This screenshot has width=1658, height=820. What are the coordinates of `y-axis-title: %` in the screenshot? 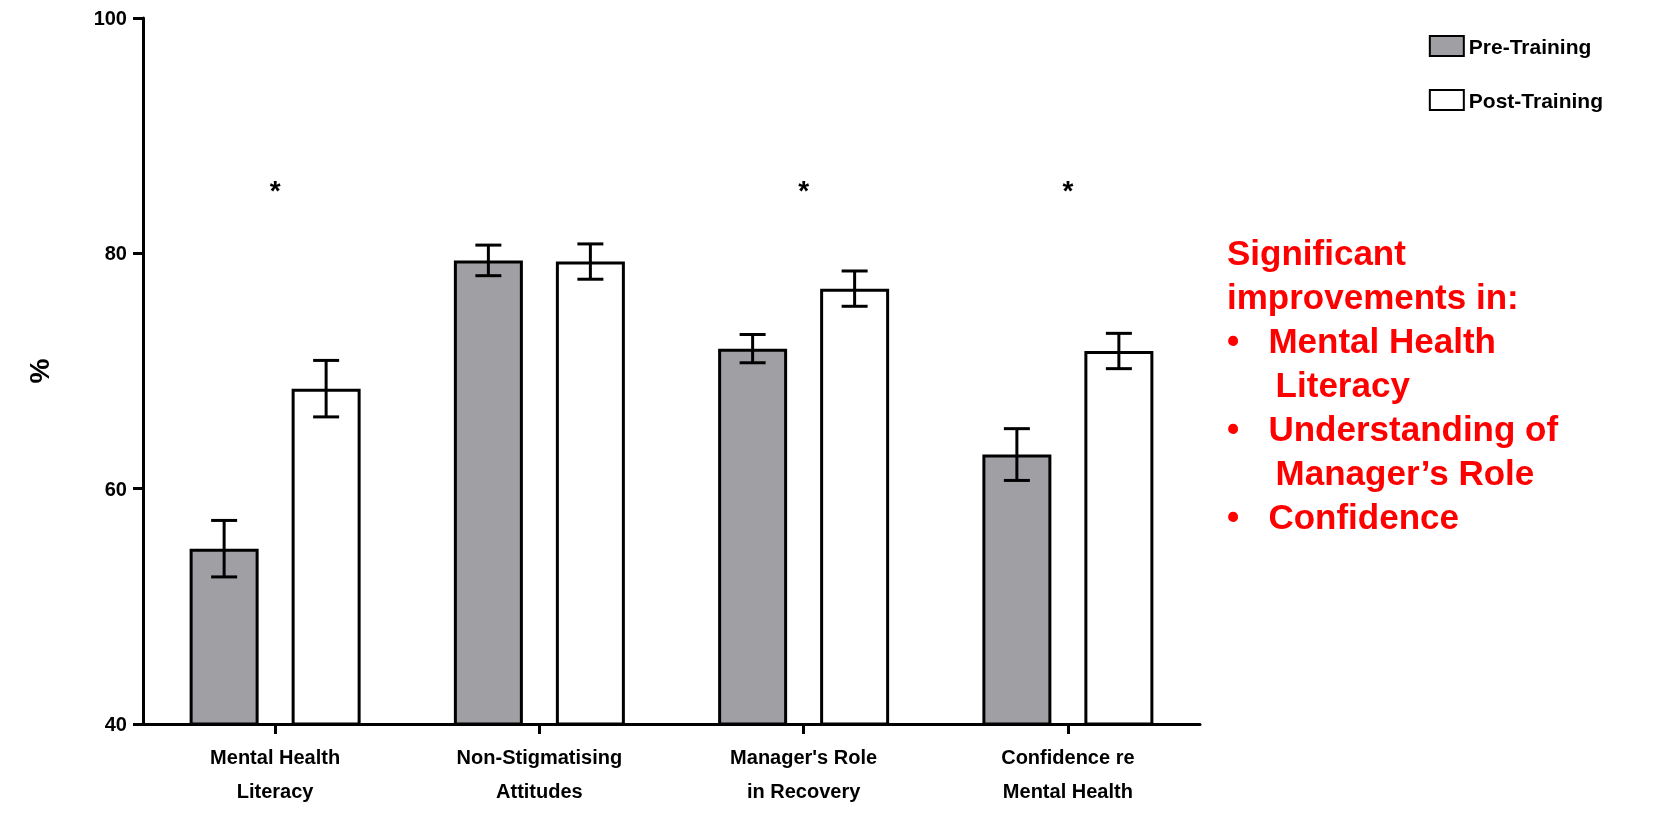 It's located at (39, 371).